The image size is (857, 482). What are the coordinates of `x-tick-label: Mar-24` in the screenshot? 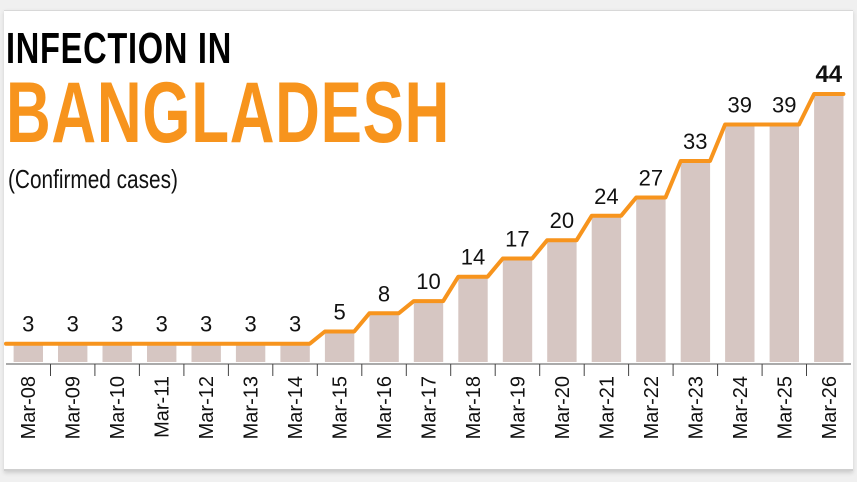 It's located at (741, 407).